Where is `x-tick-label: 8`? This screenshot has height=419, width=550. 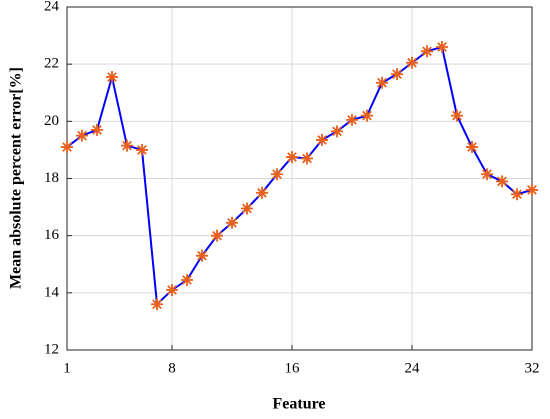
x-tick-label: 8 is located at coordinates (172, 368).